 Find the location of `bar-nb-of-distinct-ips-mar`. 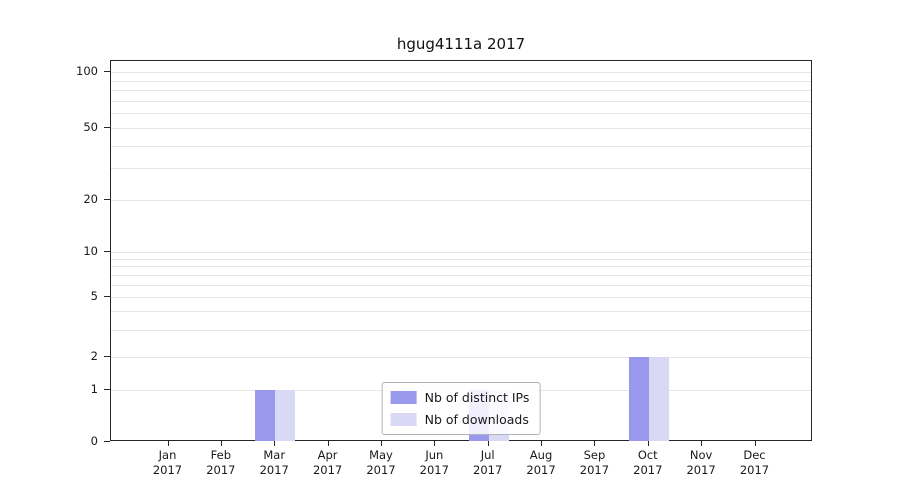

bar-nb-of-distinct-ips-mar is located at coordinates (265, 415).